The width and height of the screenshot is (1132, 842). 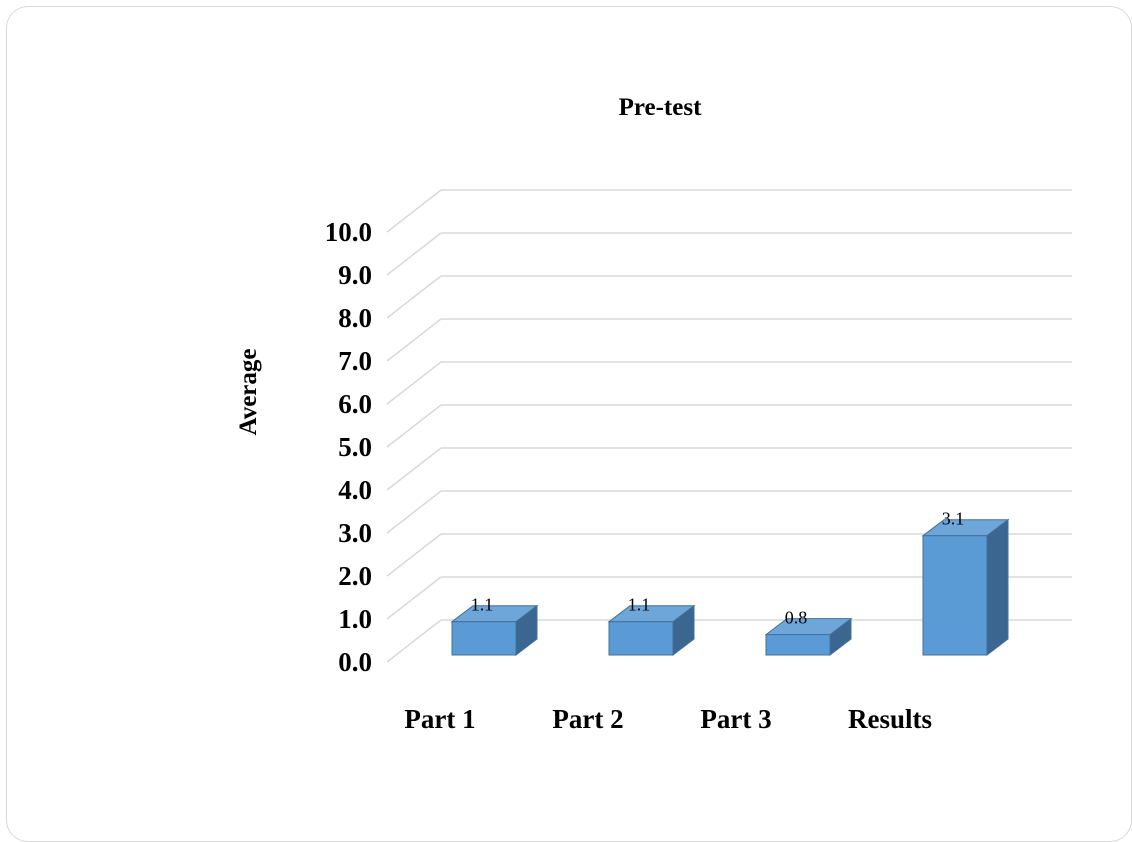 I want to click on category-label: Part 2, so click(x=587, y=719).